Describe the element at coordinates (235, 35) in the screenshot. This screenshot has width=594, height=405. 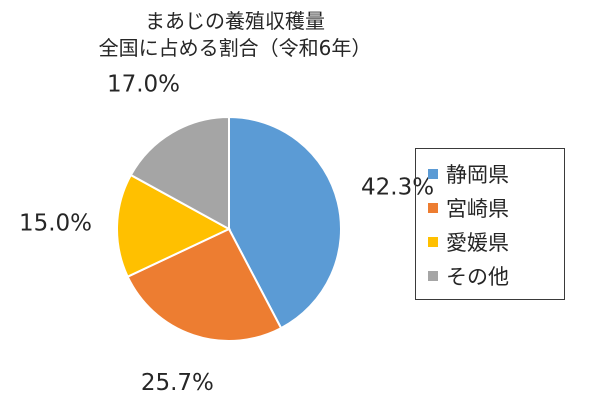
I see `chart-title: まあじの養殖収穫量 全国に占める割合（令和6年）` at that location.